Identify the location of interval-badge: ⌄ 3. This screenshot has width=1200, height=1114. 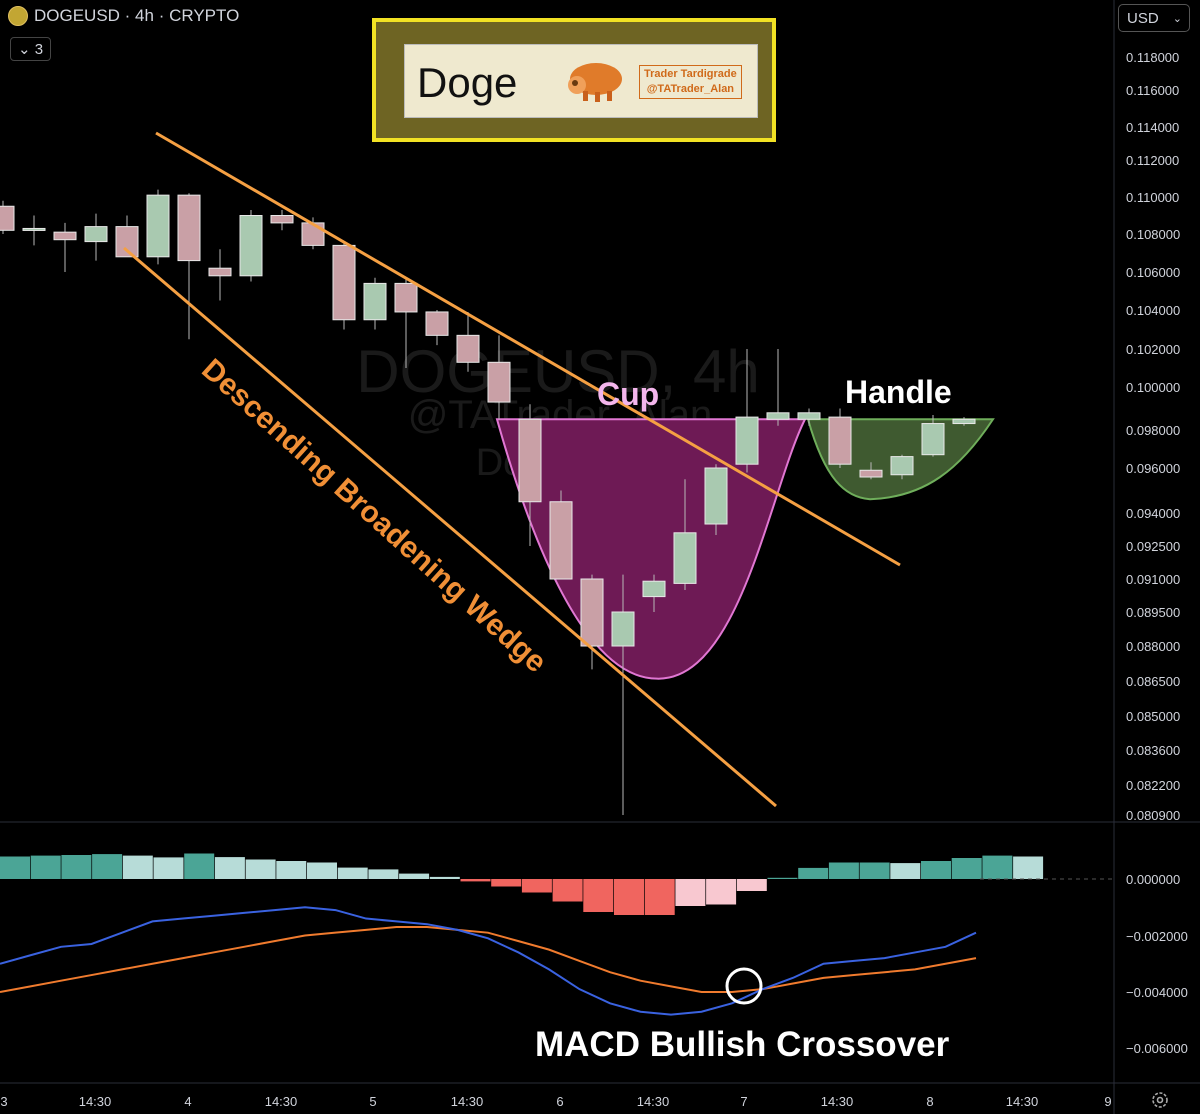
(31, 49).